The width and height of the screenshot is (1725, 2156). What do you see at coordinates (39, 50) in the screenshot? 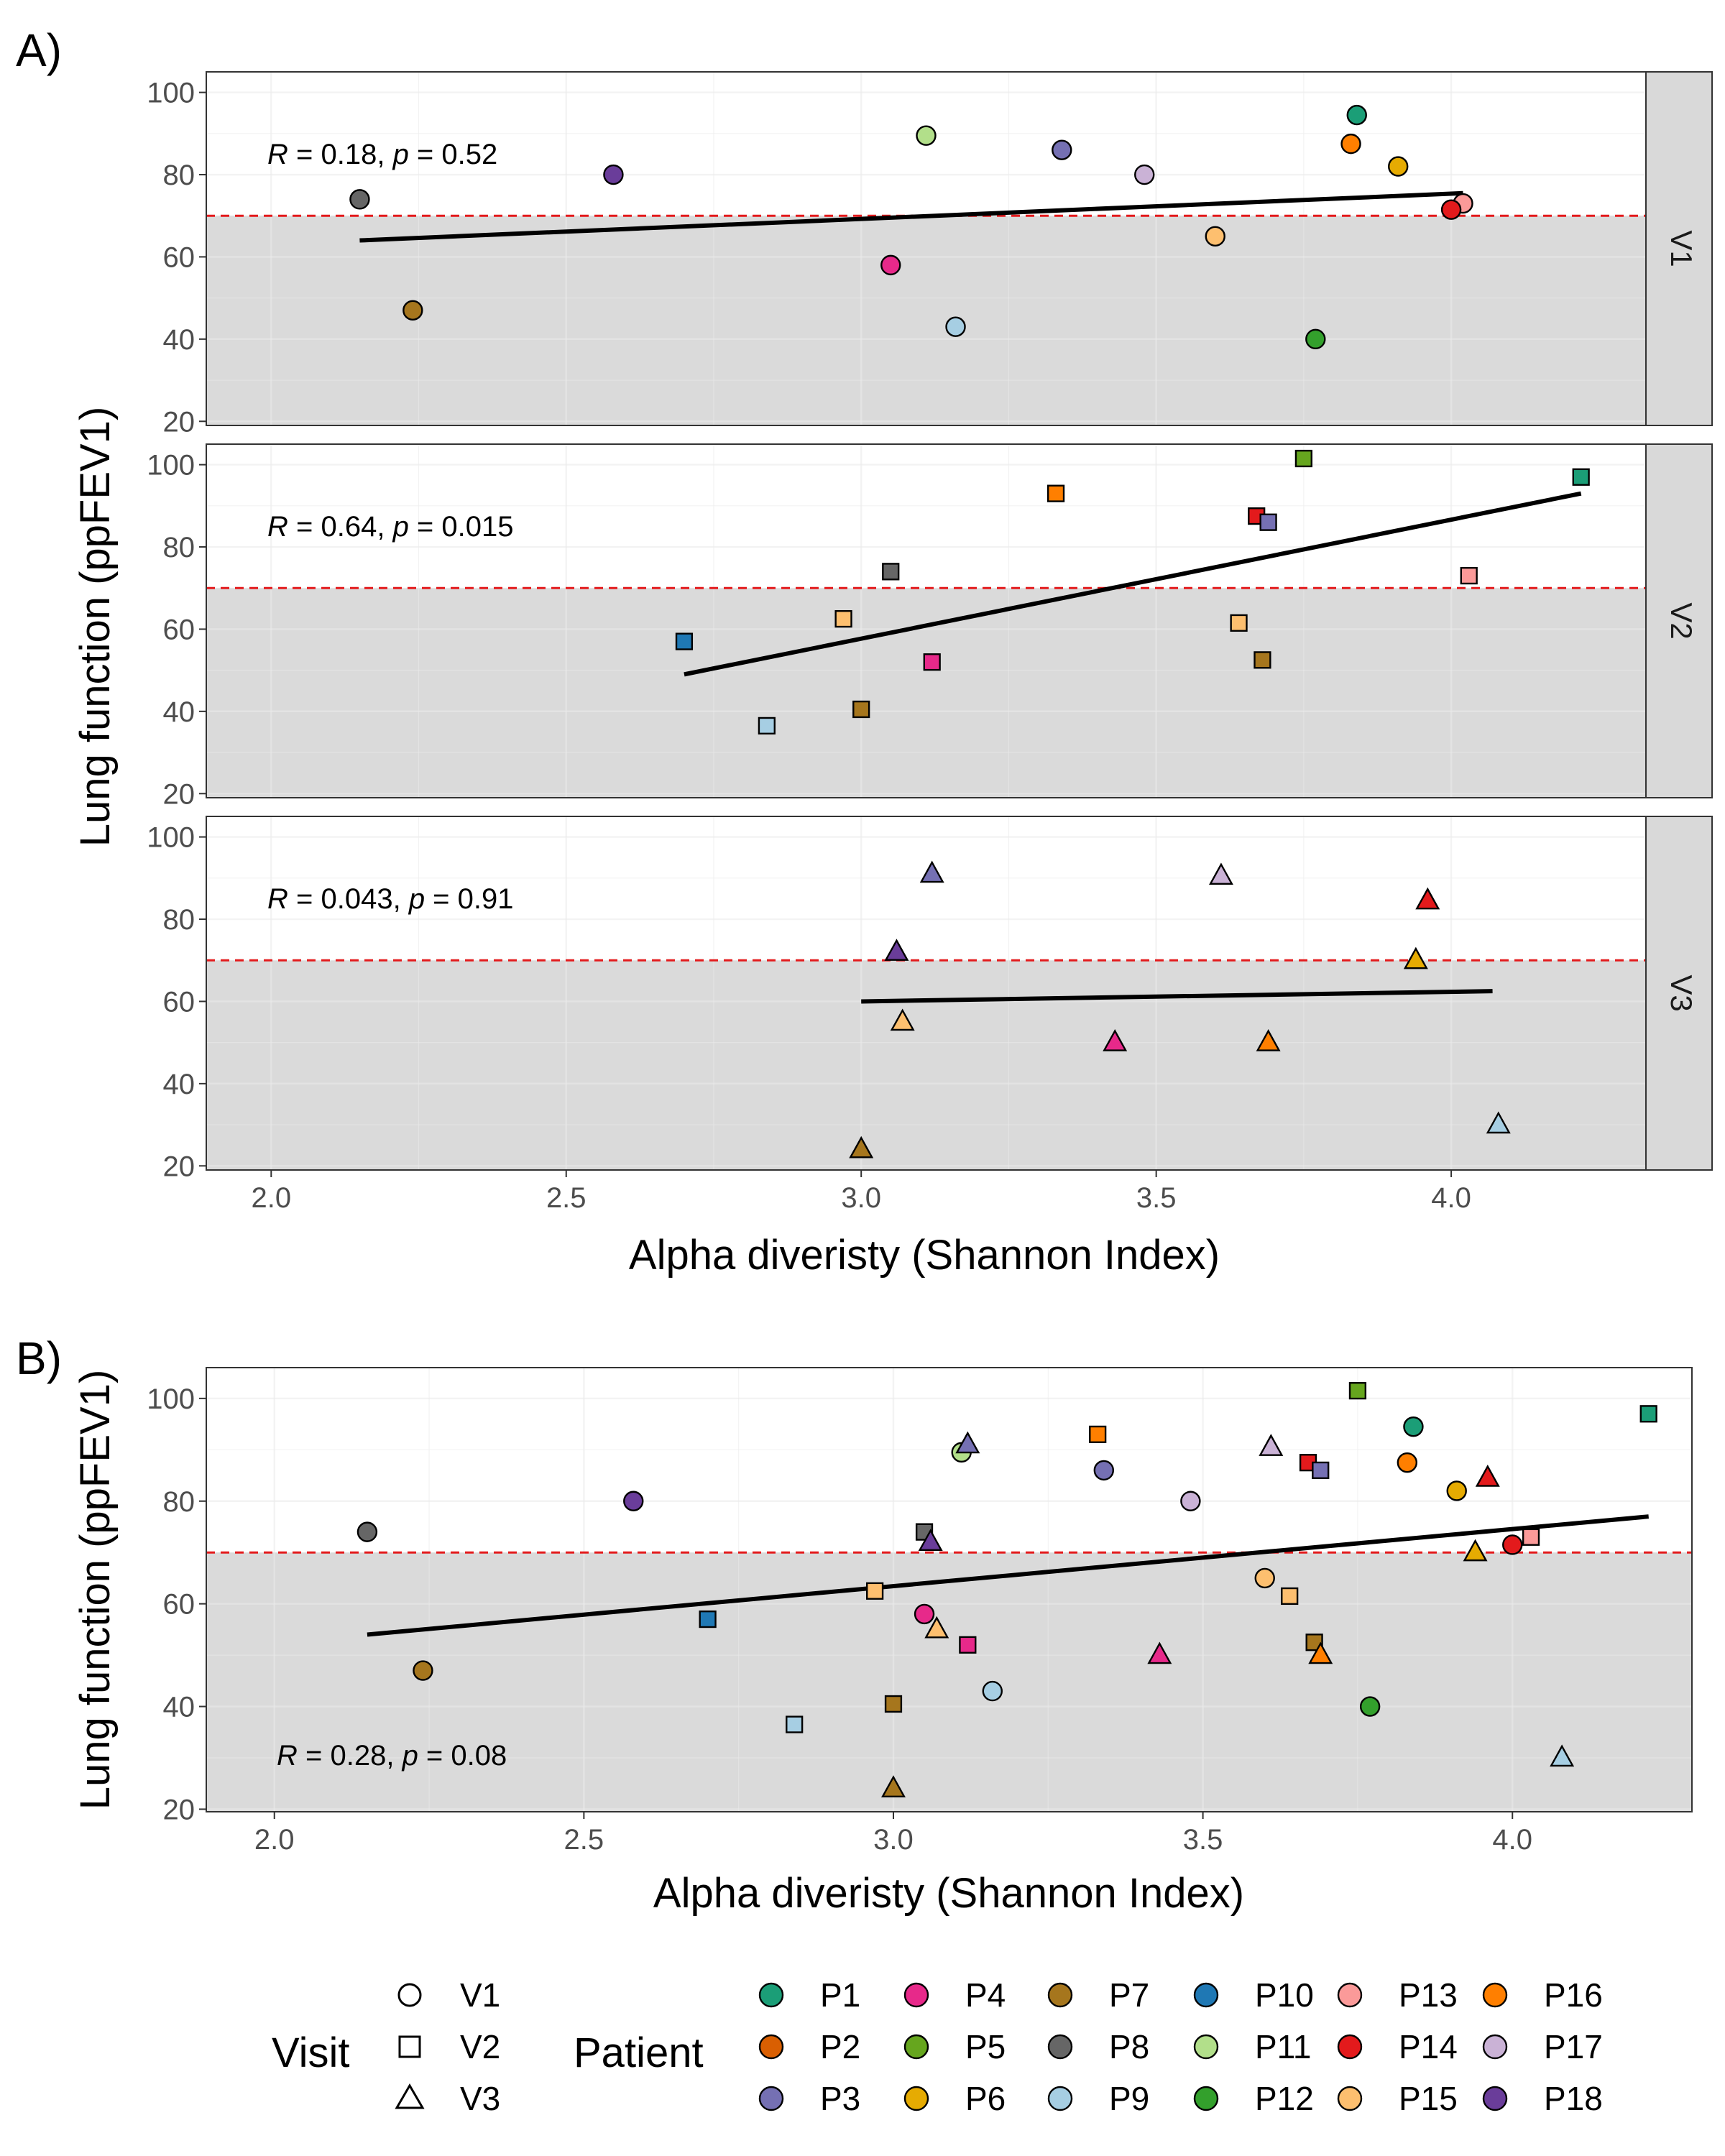
I see `panel-label-a: A)` at bounding box center [39, 50].